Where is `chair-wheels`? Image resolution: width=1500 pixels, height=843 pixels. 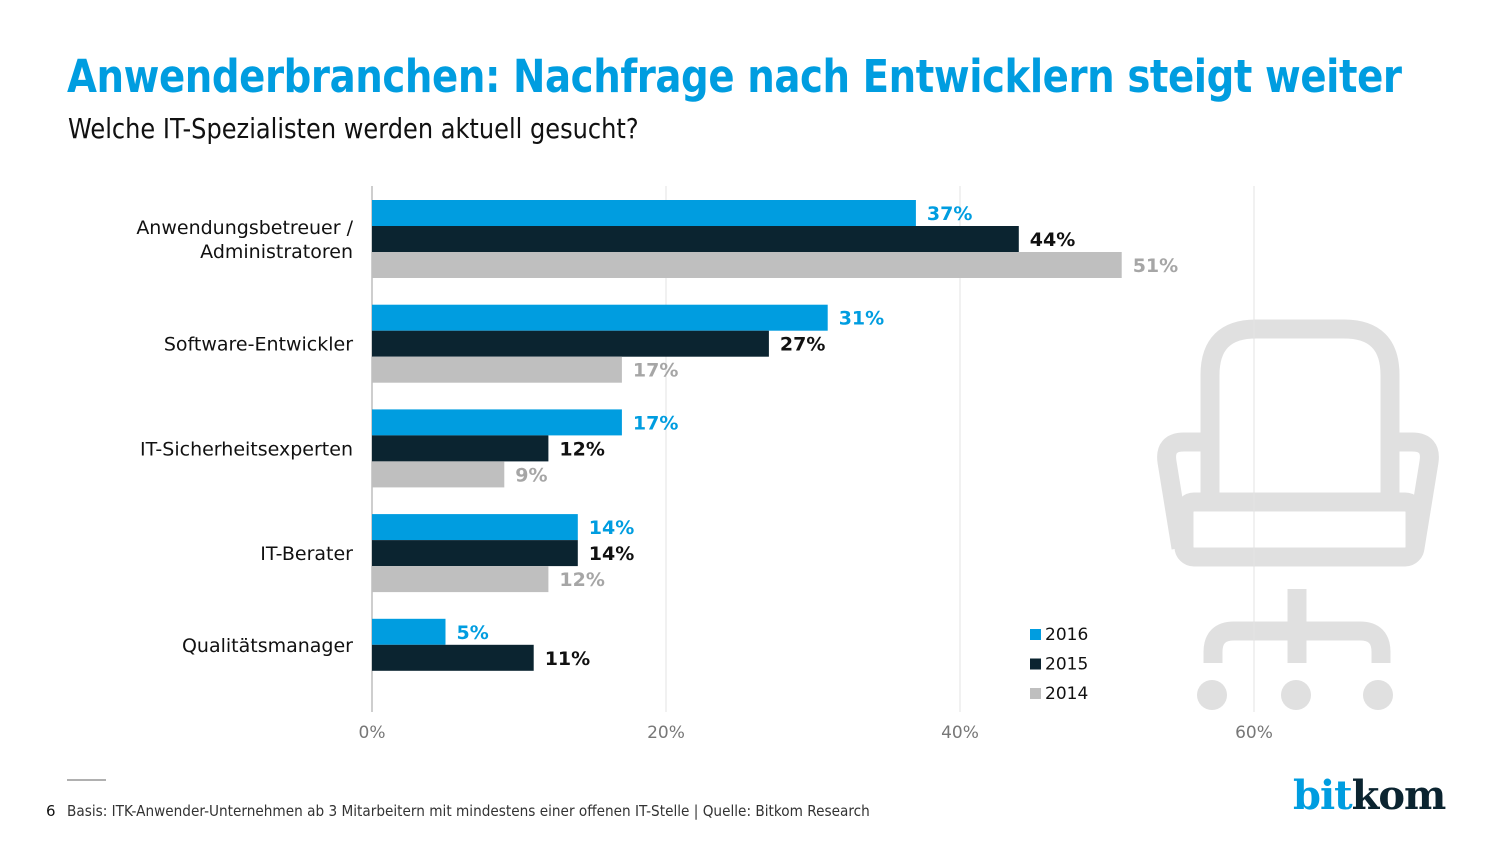
chair-wheels is located at coordinates (1295, 695).